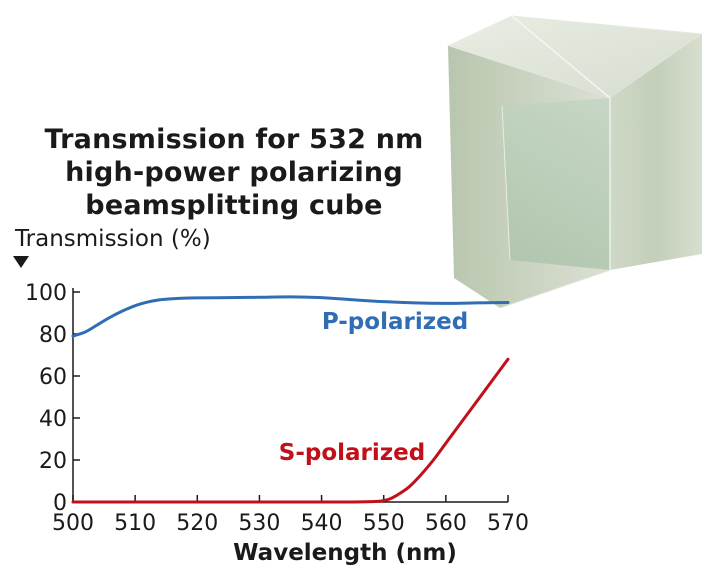 The width and height of the screenshot is (720, 586). Describe the element at coordinates (53, 419) in the screenshot. I see `y-tick-label: 40` at that location.